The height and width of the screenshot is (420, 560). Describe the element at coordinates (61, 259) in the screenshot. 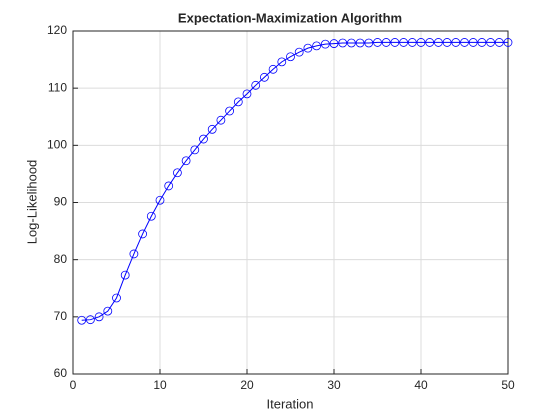

I see `y-tick-label: 80` at that location.